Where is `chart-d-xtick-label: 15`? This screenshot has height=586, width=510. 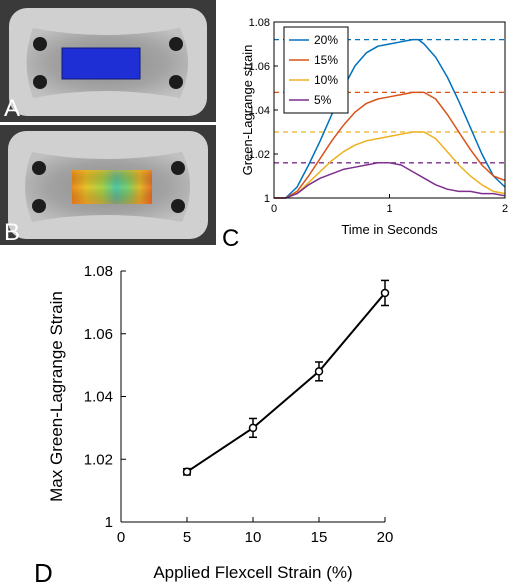
chart-d-xtick-label: 15 is located at coordinates (319, 537).